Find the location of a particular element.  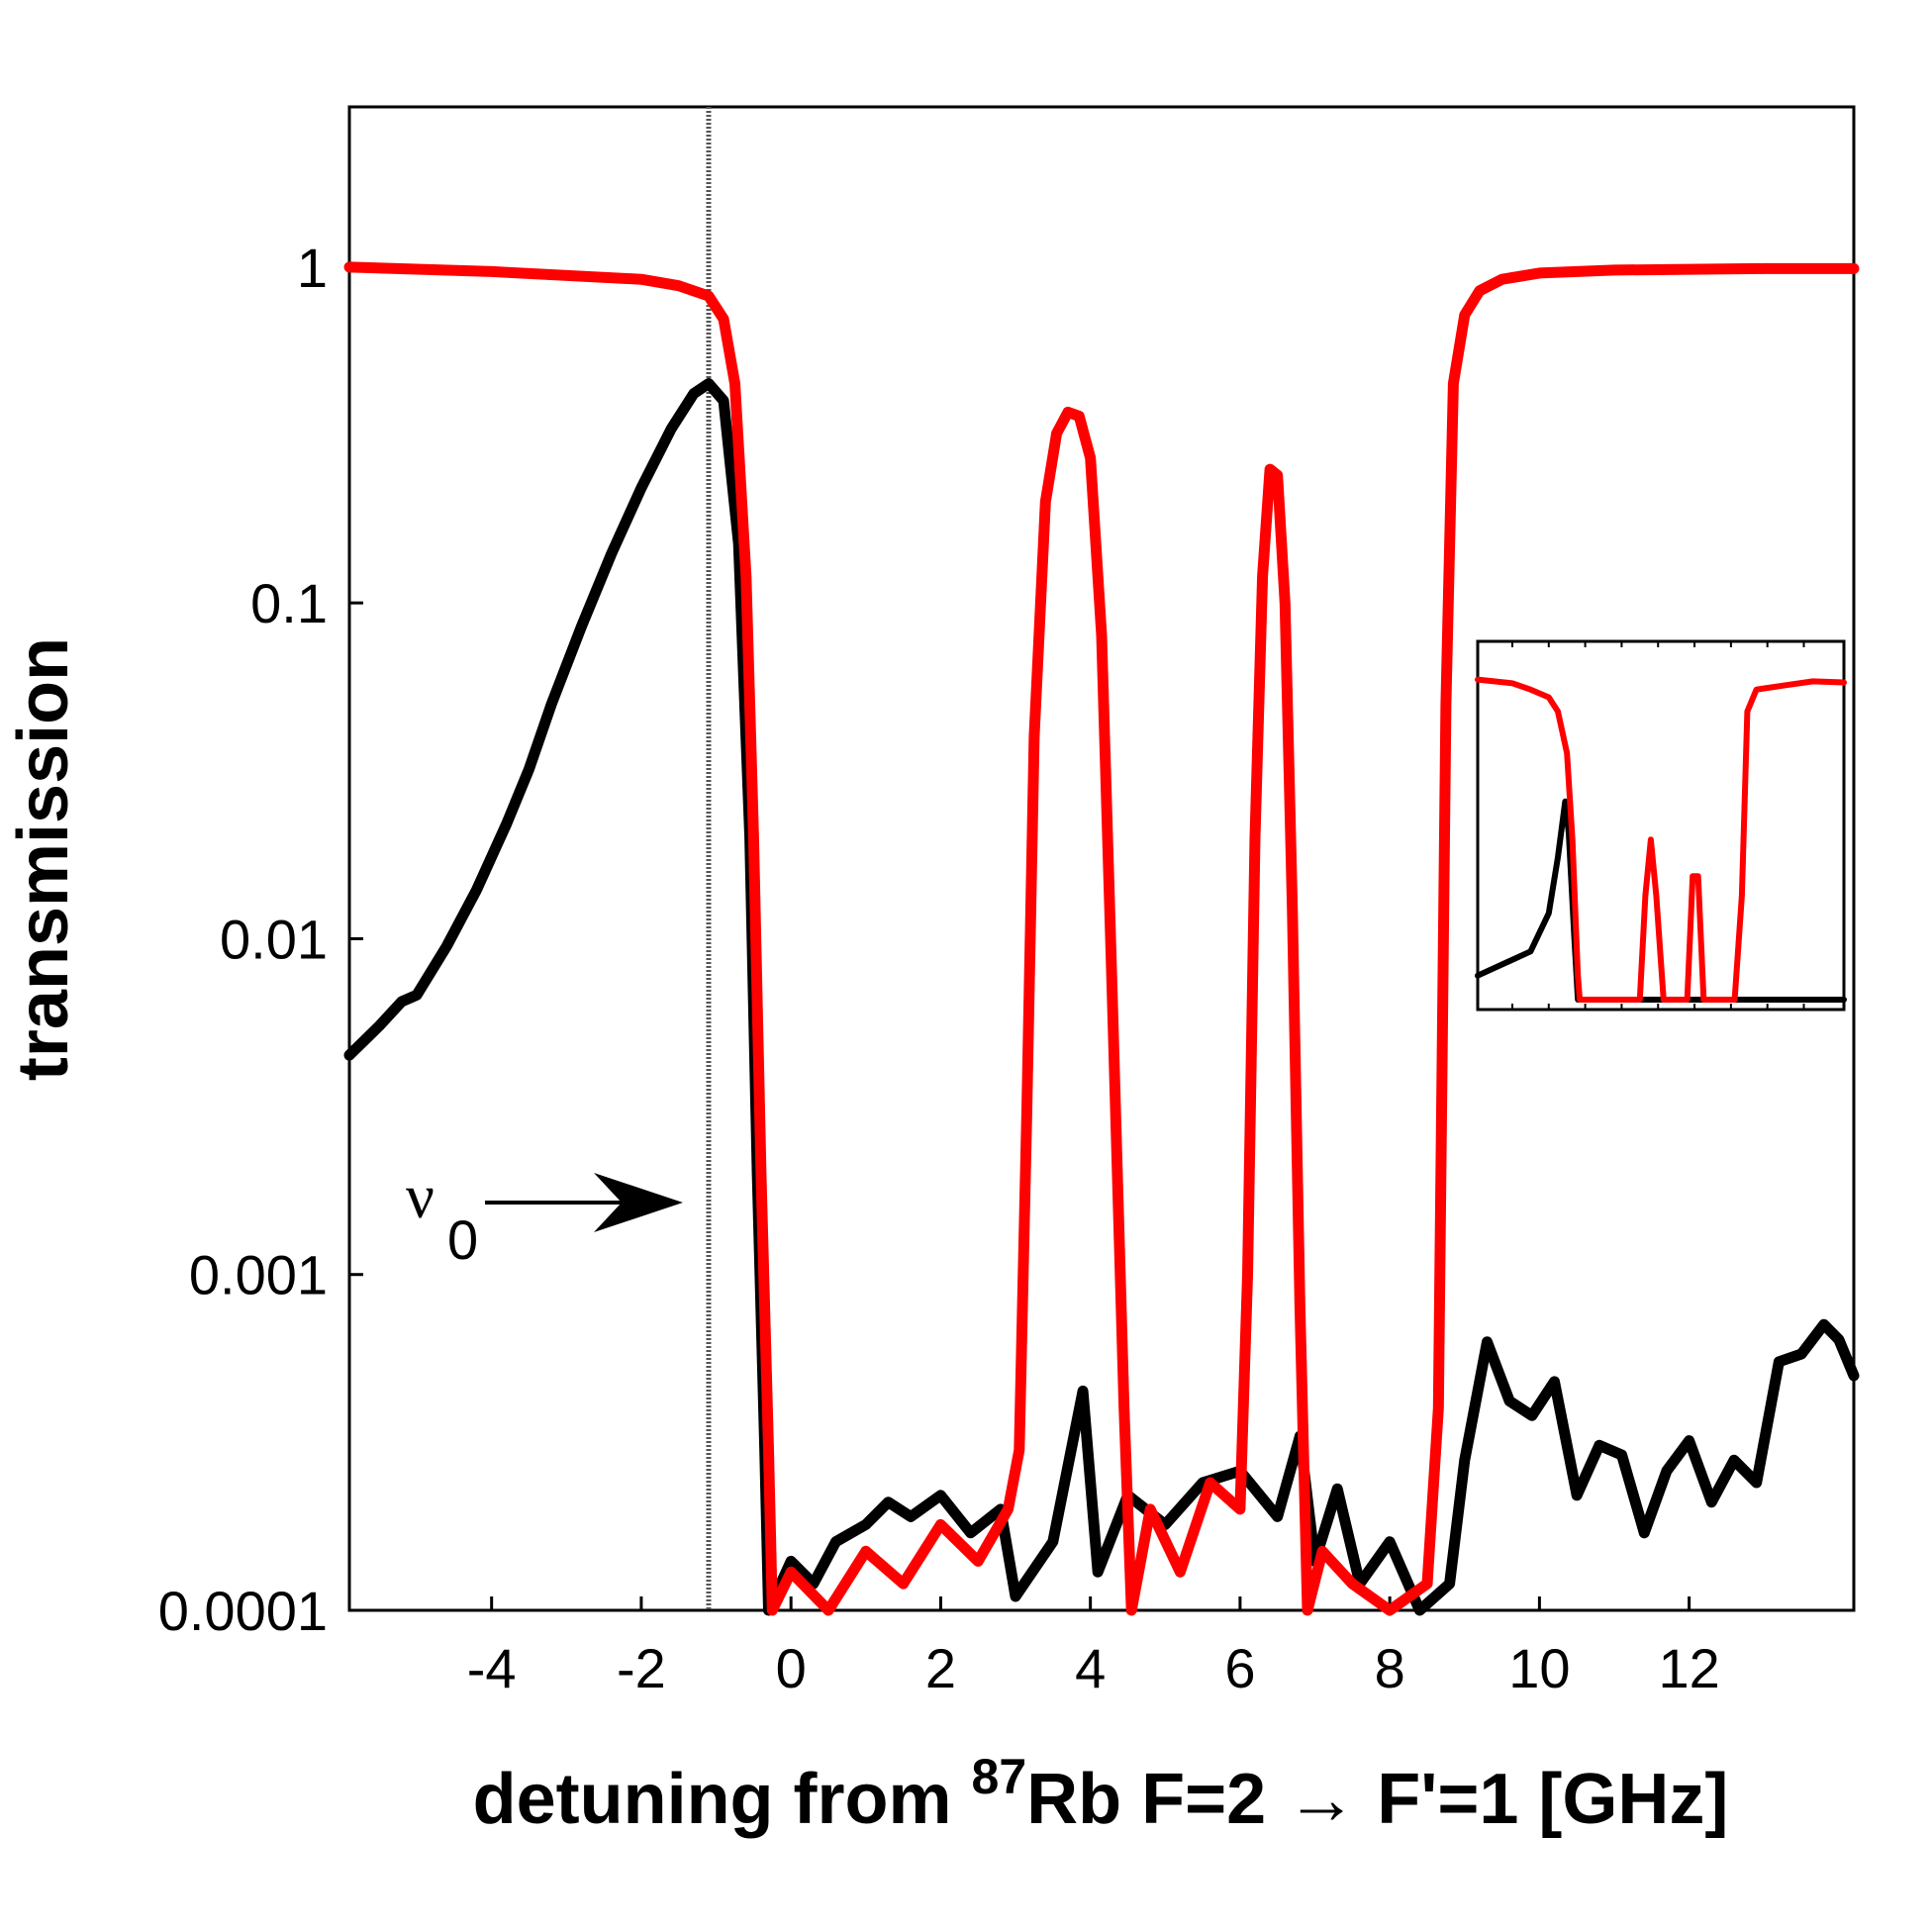

x-tick-label: -4 is located at coordinates (492, 1668).